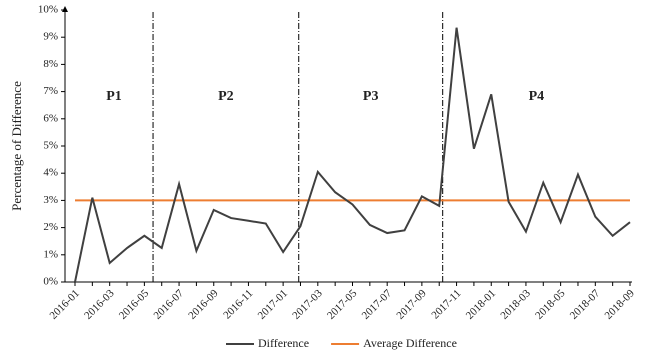  I want to click on x-tick-label: 2016-05, so click(134, 304).